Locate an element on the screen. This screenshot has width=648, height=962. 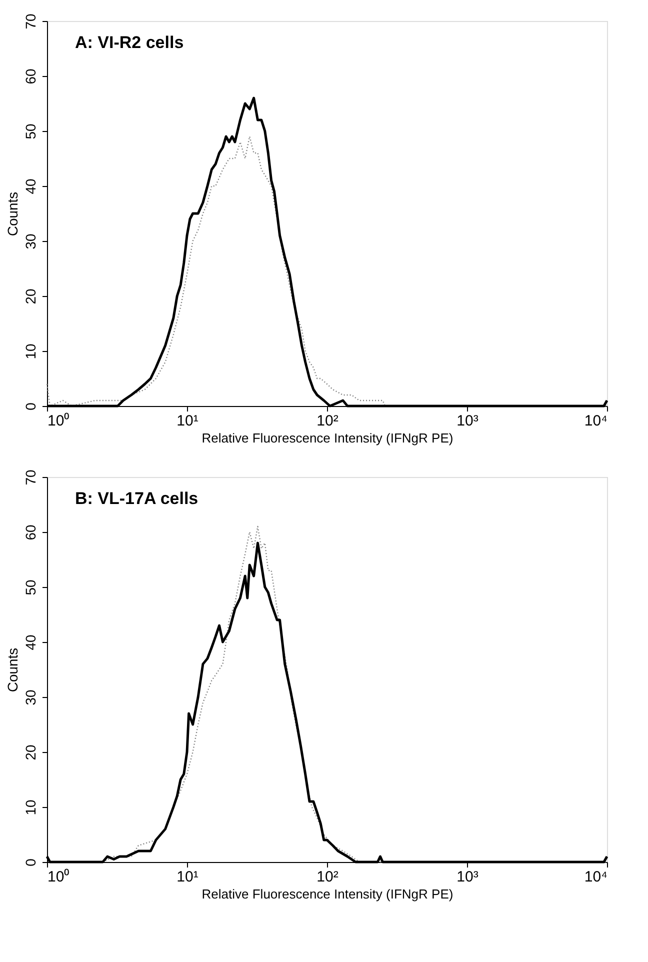
text: B: VL-17A cells is located at coordinates (136, 498).